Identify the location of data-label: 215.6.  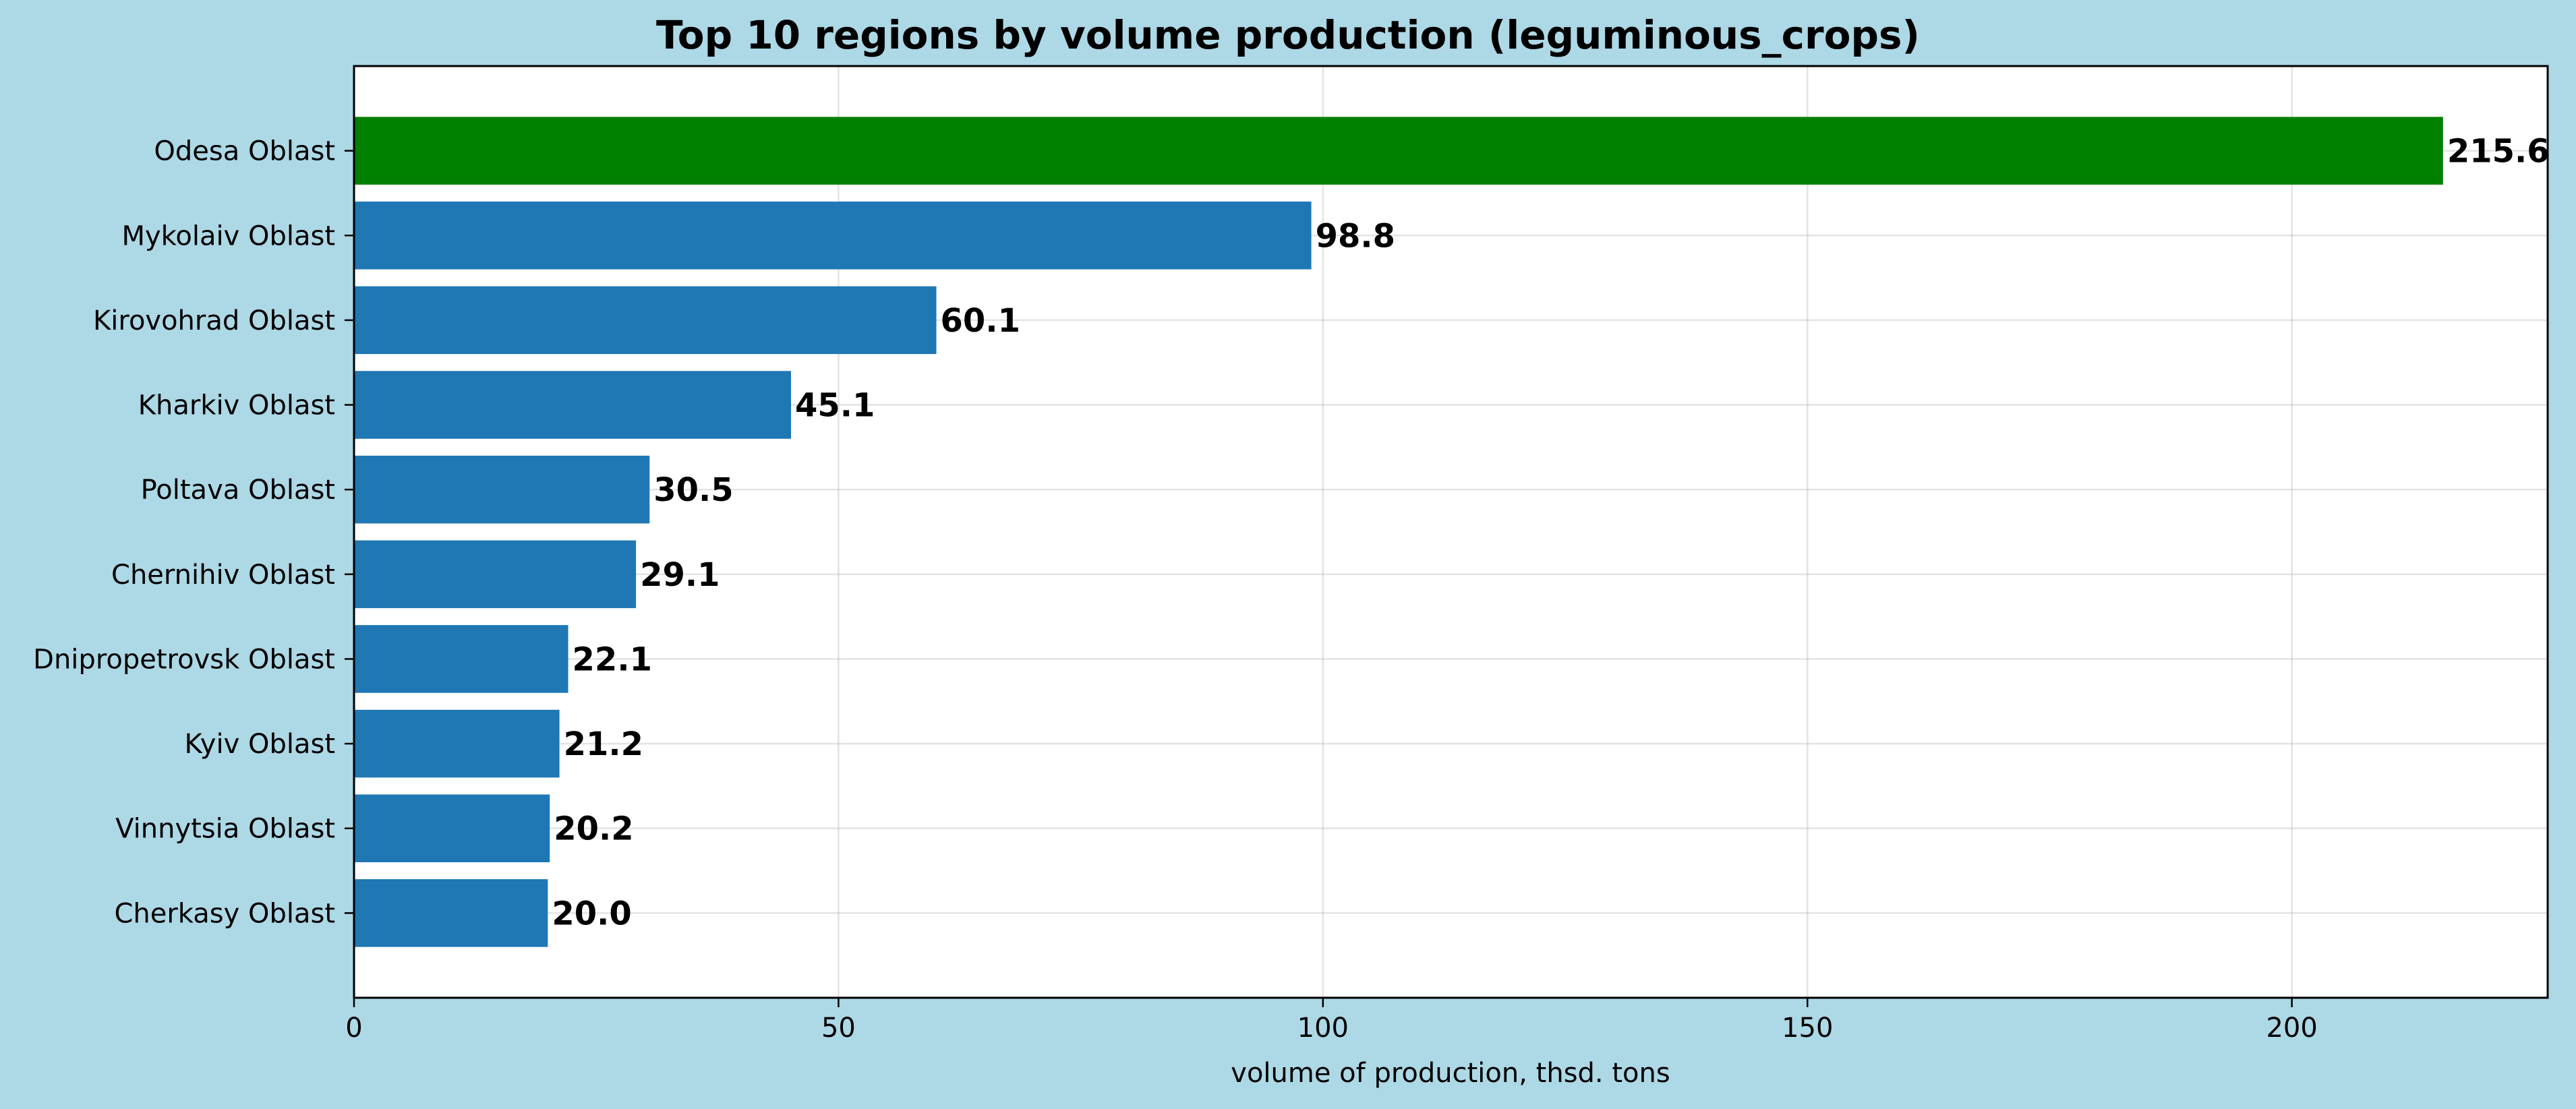
(2498, 152).